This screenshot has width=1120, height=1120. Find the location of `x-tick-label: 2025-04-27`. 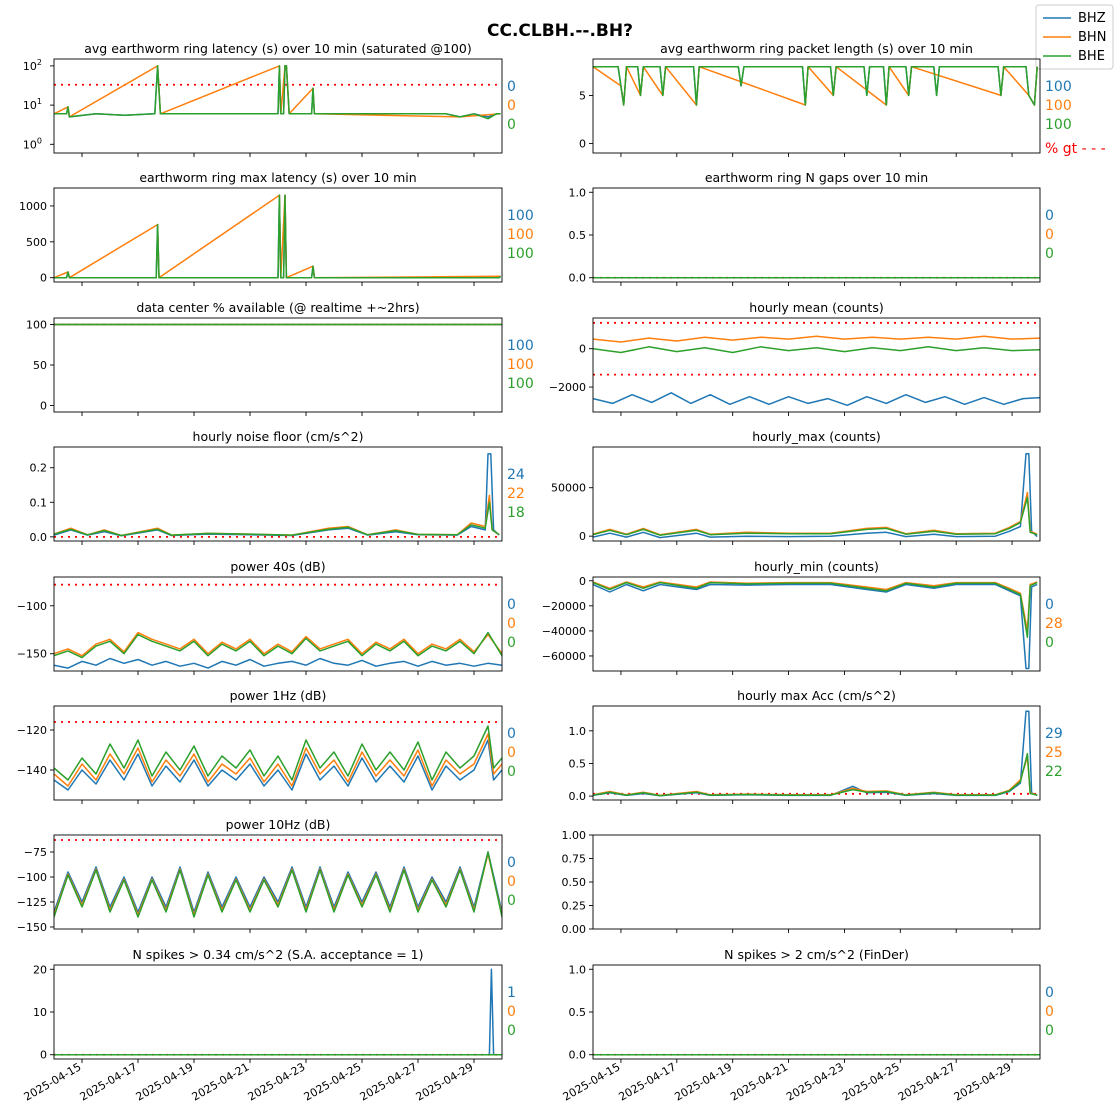

x-tick-label: 2025-04-27 is located at coordinates (389, 1081).